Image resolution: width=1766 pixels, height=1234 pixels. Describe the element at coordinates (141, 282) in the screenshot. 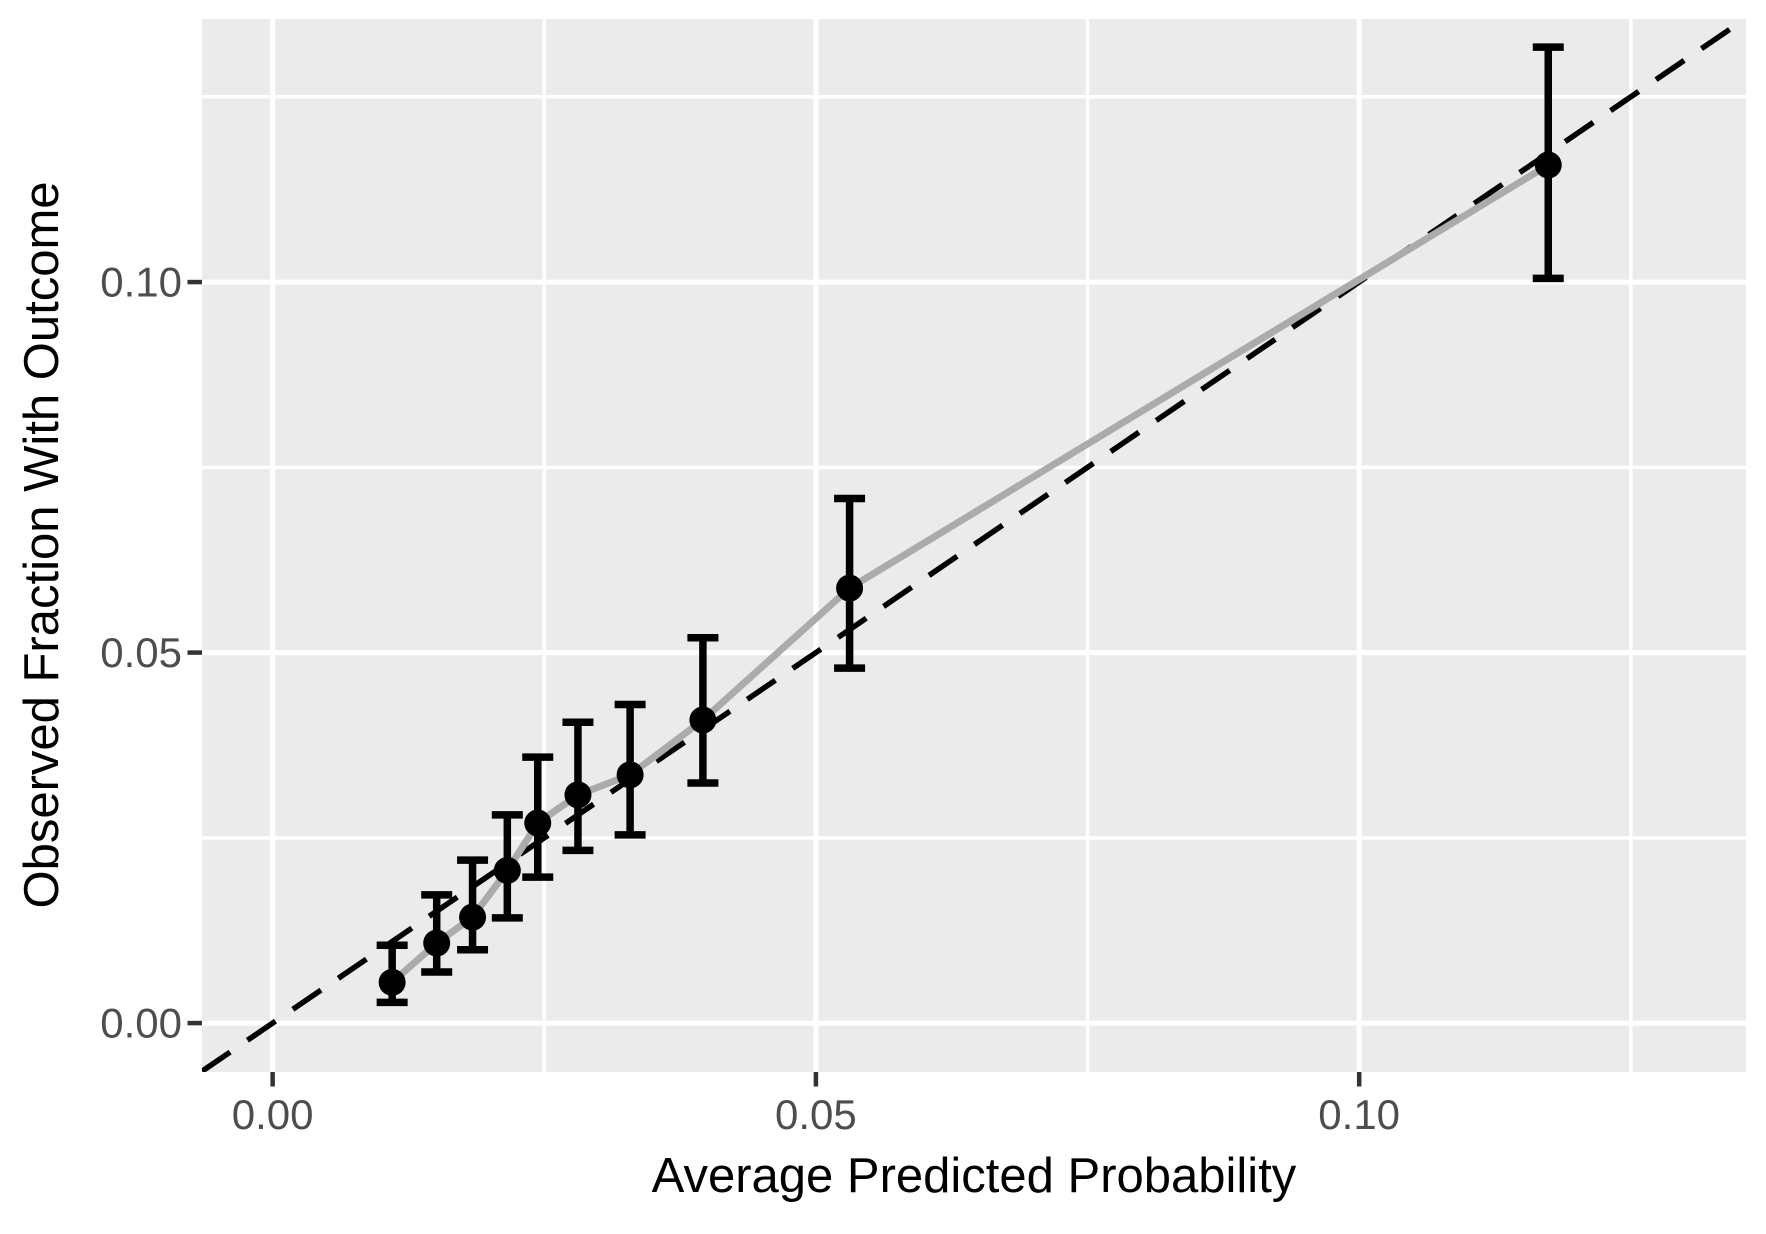

I see `y-tick-label: 0.10` at that location.